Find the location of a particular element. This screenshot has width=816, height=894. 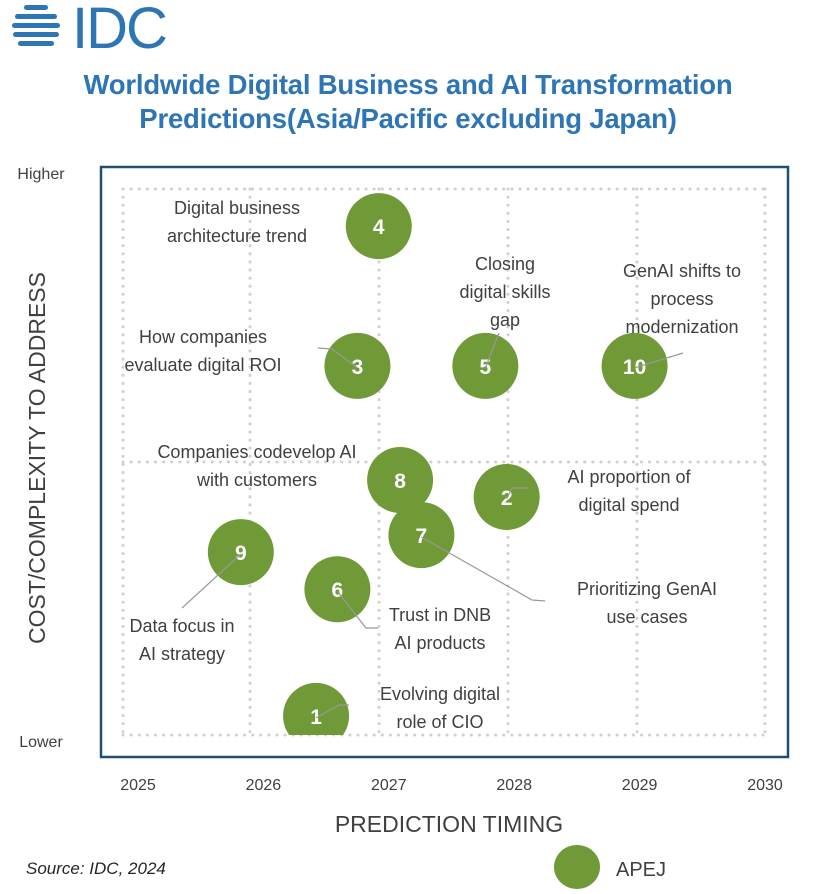

point-label-line: Evolving digital is located at coordinates (440, 694).